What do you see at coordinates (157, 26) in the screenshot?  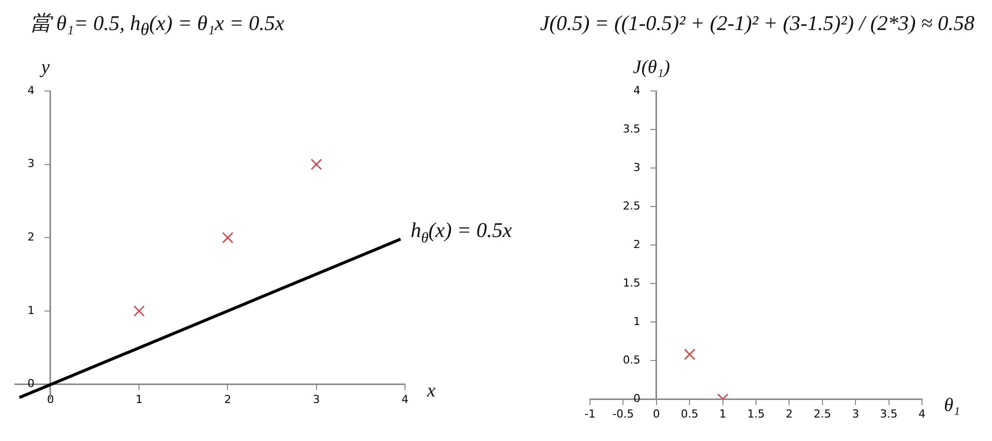 I see `chart-title: 當 θ₁= 0.5, h$_{θ}$(x) = θ₁x = 0.5x` at bounding box center [157, 26].